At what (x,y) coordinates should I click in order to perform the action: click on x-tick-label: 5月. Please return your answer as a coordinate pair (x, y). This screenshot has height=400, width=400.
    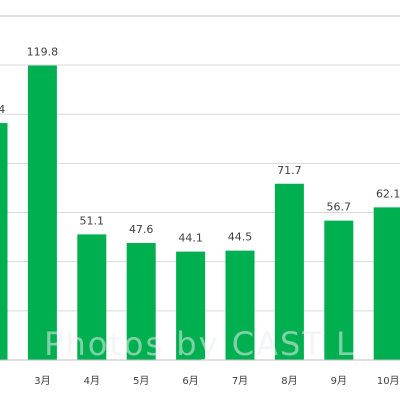
    Looking at the image, I should click on (141, 381).